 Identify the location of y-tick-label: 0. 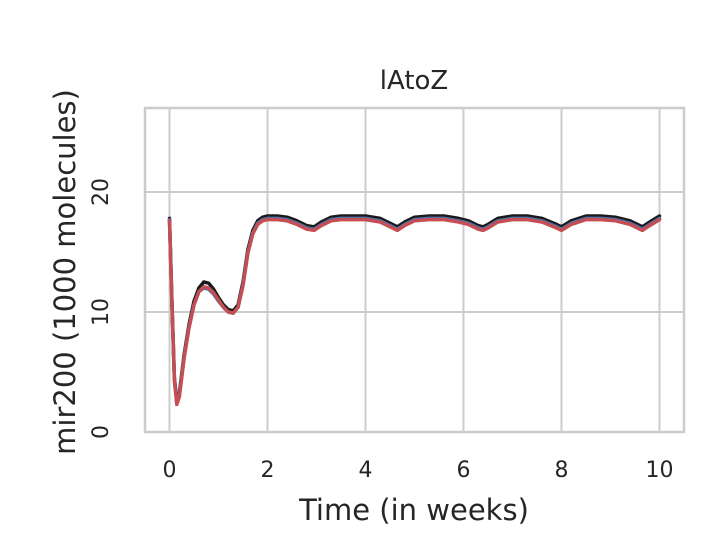
(101, 432).